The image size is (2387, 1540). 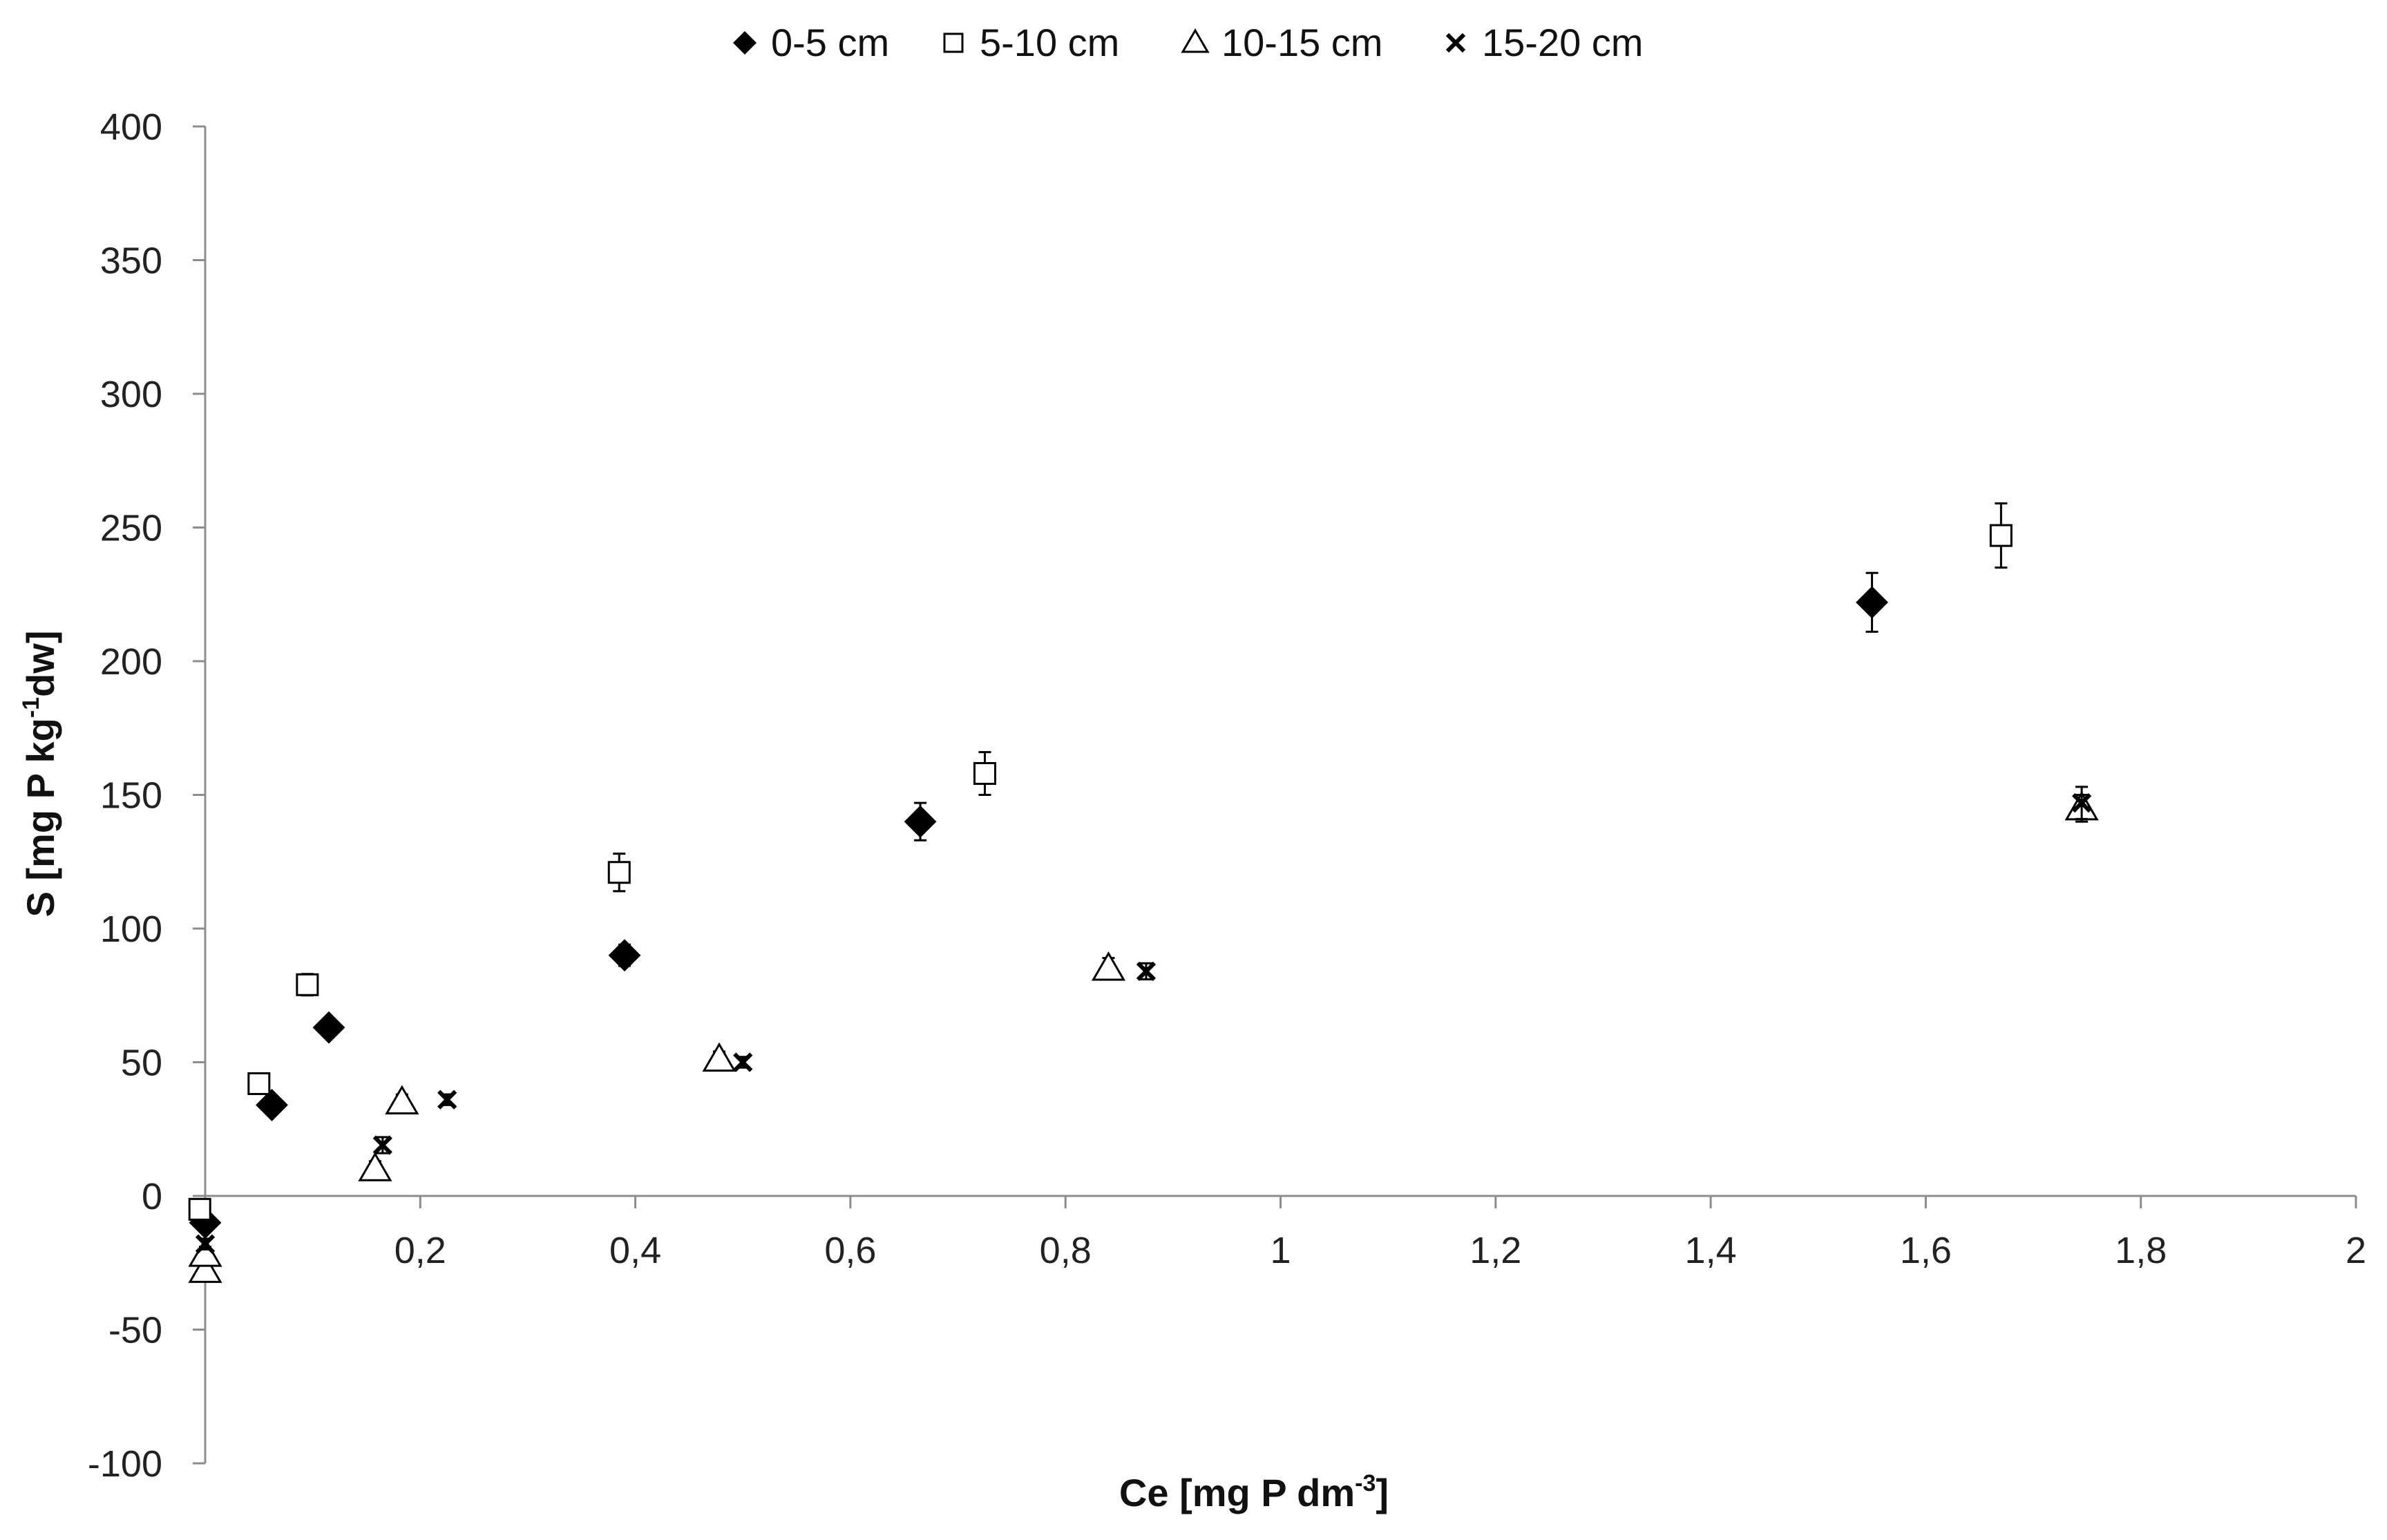 I want to click on legend-item: 0-5 cm, so click(x=811, y=42).